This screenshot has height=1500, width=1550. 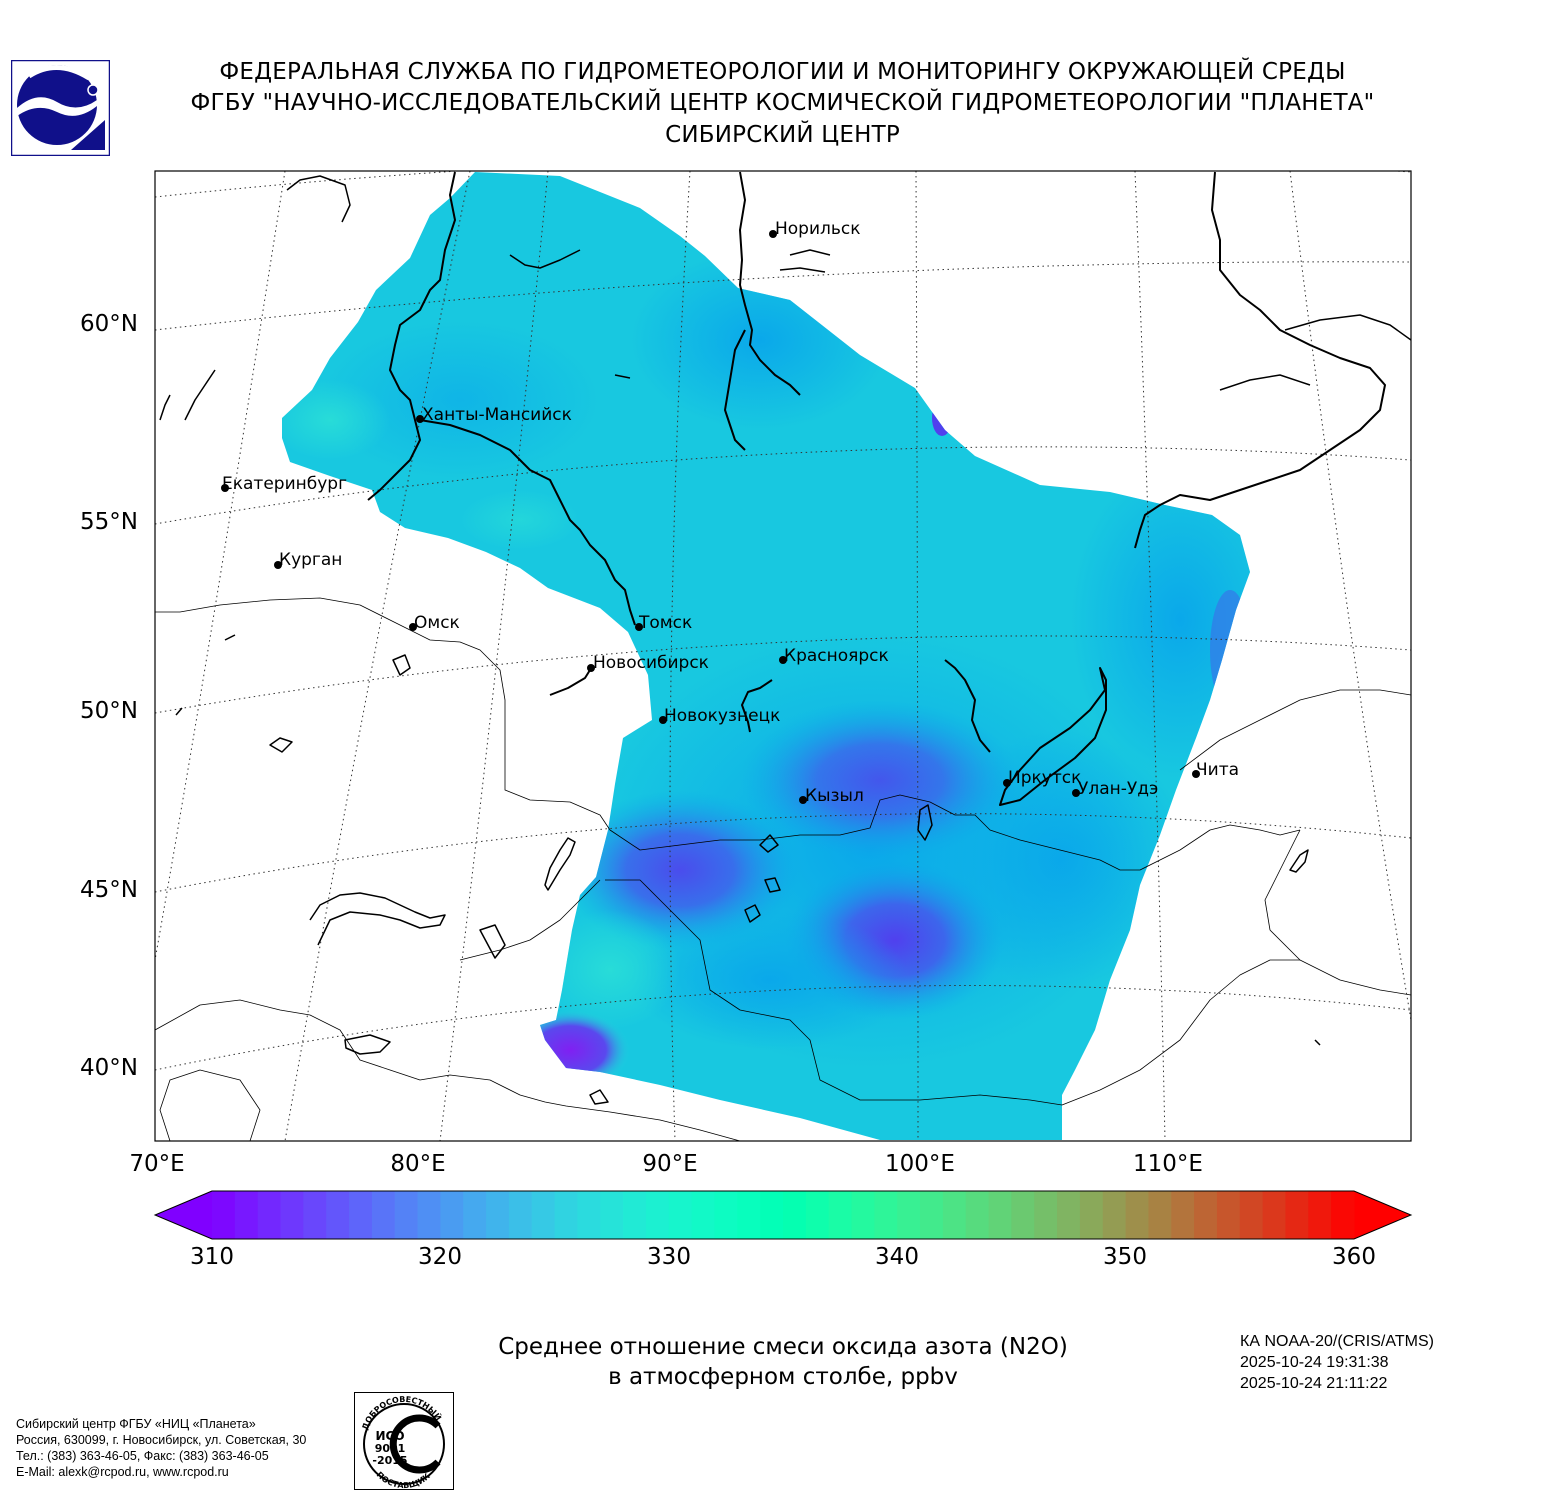 I want to click on city-novokuznetsk: Новокузнецк, so click(x=719, y=716).